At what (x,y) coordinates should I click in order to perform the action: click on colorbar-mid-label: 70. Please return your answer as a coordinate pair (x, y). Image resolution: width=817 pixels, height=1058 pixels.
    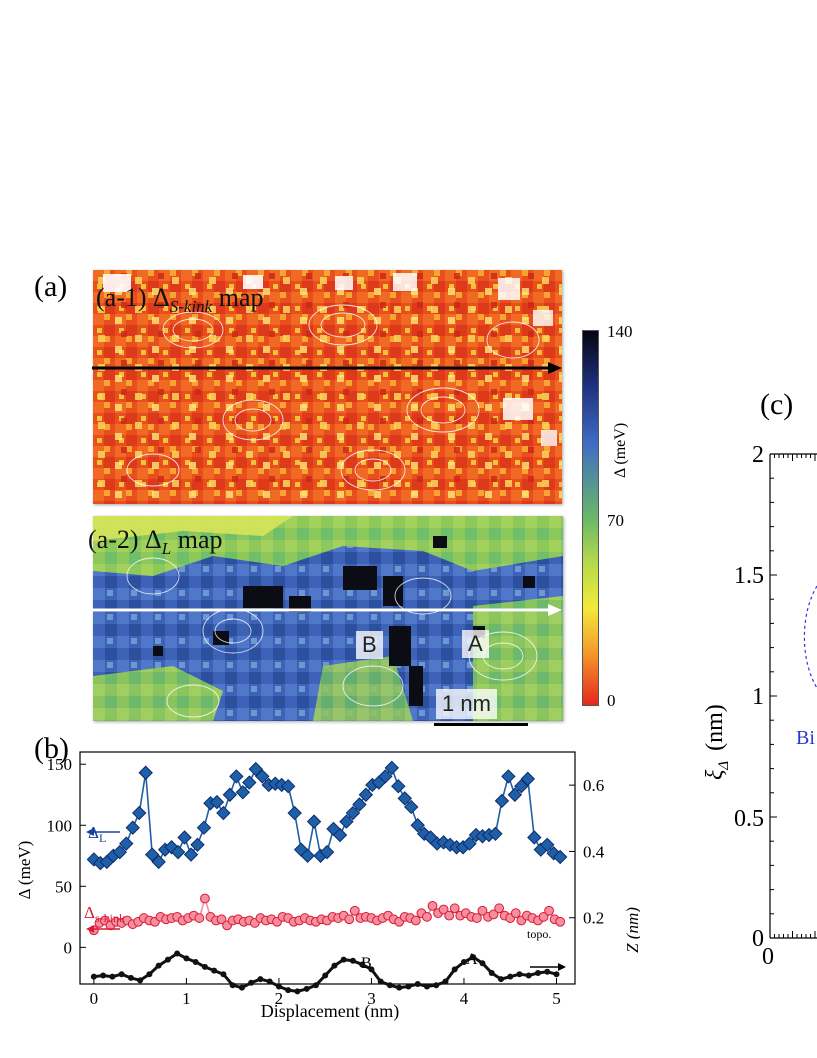
    Looking at the image, I should click on (615, 520).